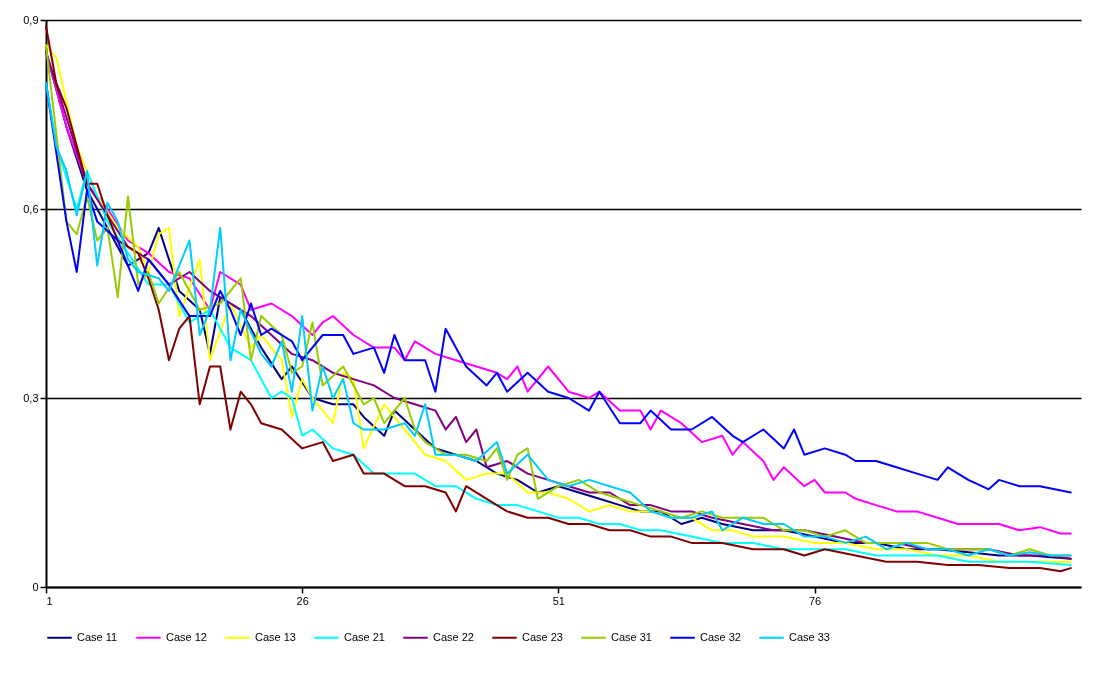 This screenshot has height=675, width=1104. Describe the element at coordinates (631, 636) in the screenshot. I see `legend-label: Case 31` at that location.